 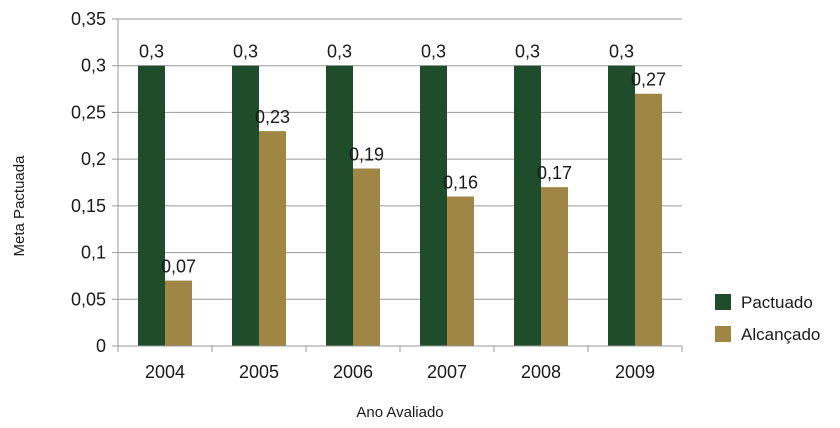 I want to click on y-tick-label: 0,05, so click(x=88, y=299).